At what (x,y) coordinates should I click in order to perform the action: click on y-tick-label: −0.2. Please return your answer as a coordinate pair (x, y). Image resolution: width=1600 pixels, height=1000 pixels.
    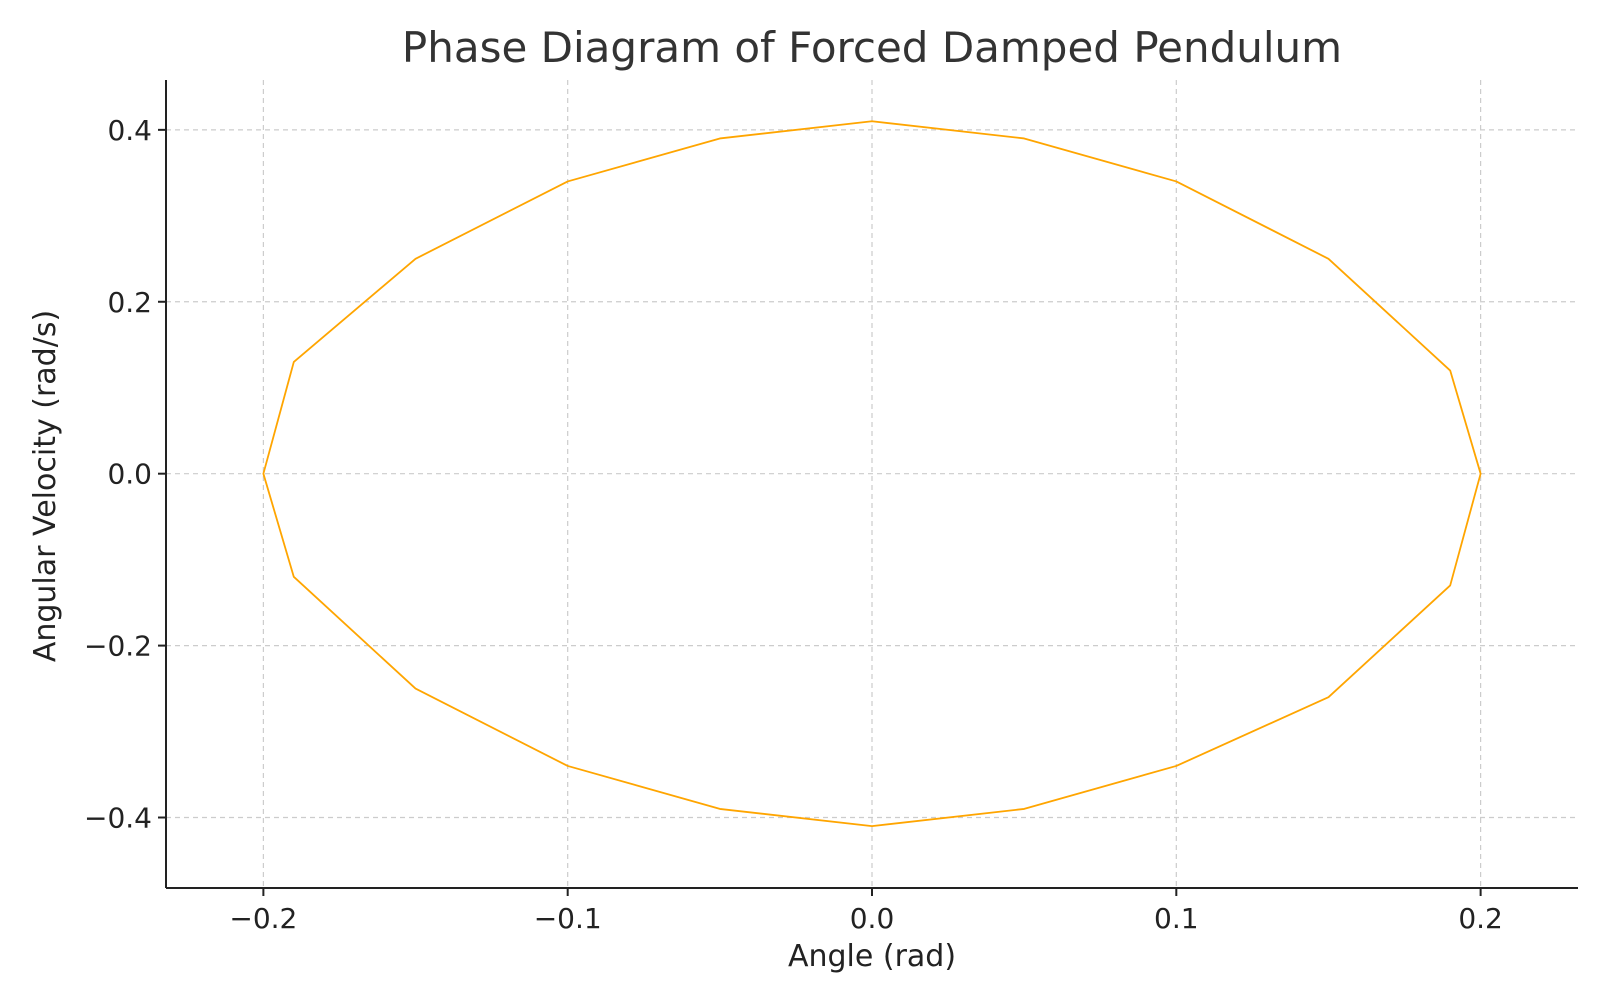
    Looking at the image, I should click on (118, 646).